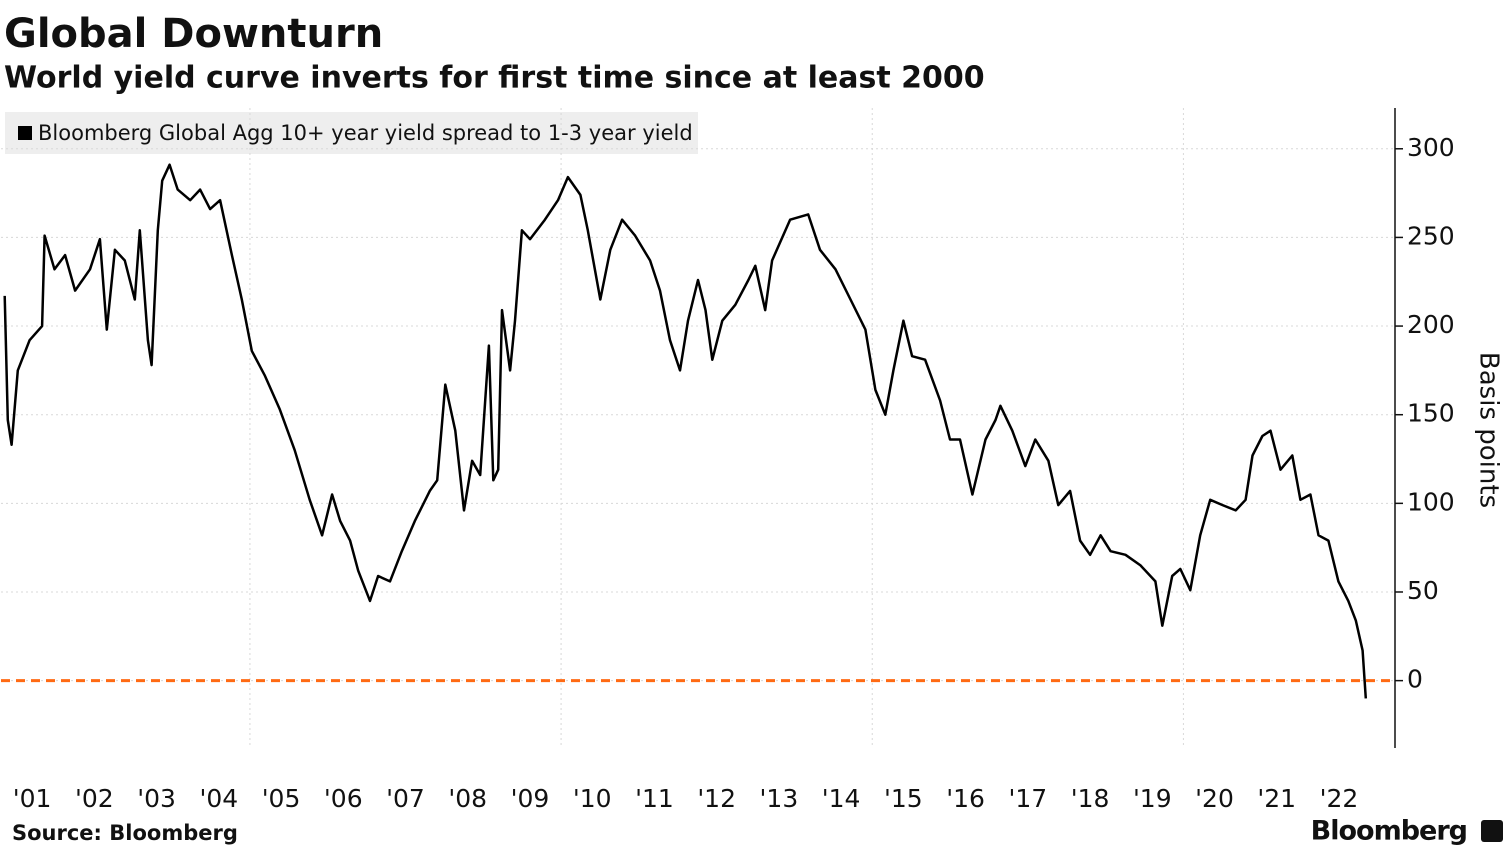 The width and height of the screenshot is (1509, 850). Describe the element at coordinates (94, 798) in the screenshot. I see `x-tick-label: '02` at that location.